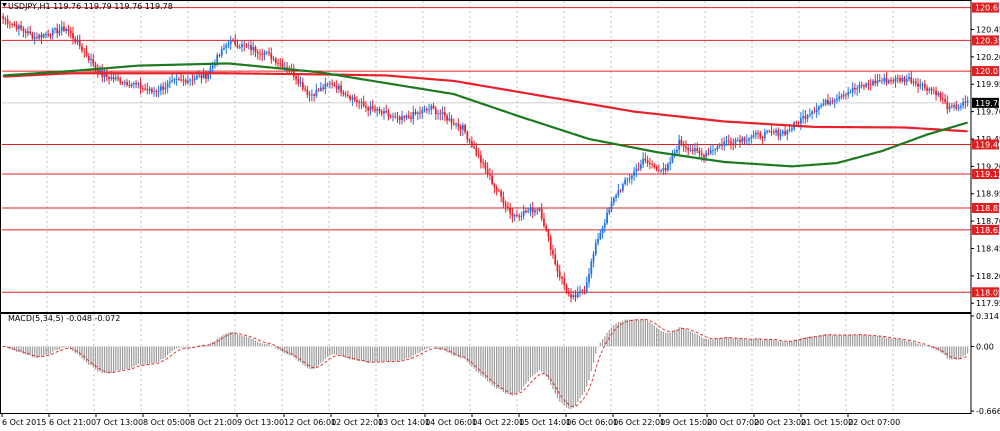  I want to click on time-tick-label: 19 Oct 15:00, so click(686, 422).